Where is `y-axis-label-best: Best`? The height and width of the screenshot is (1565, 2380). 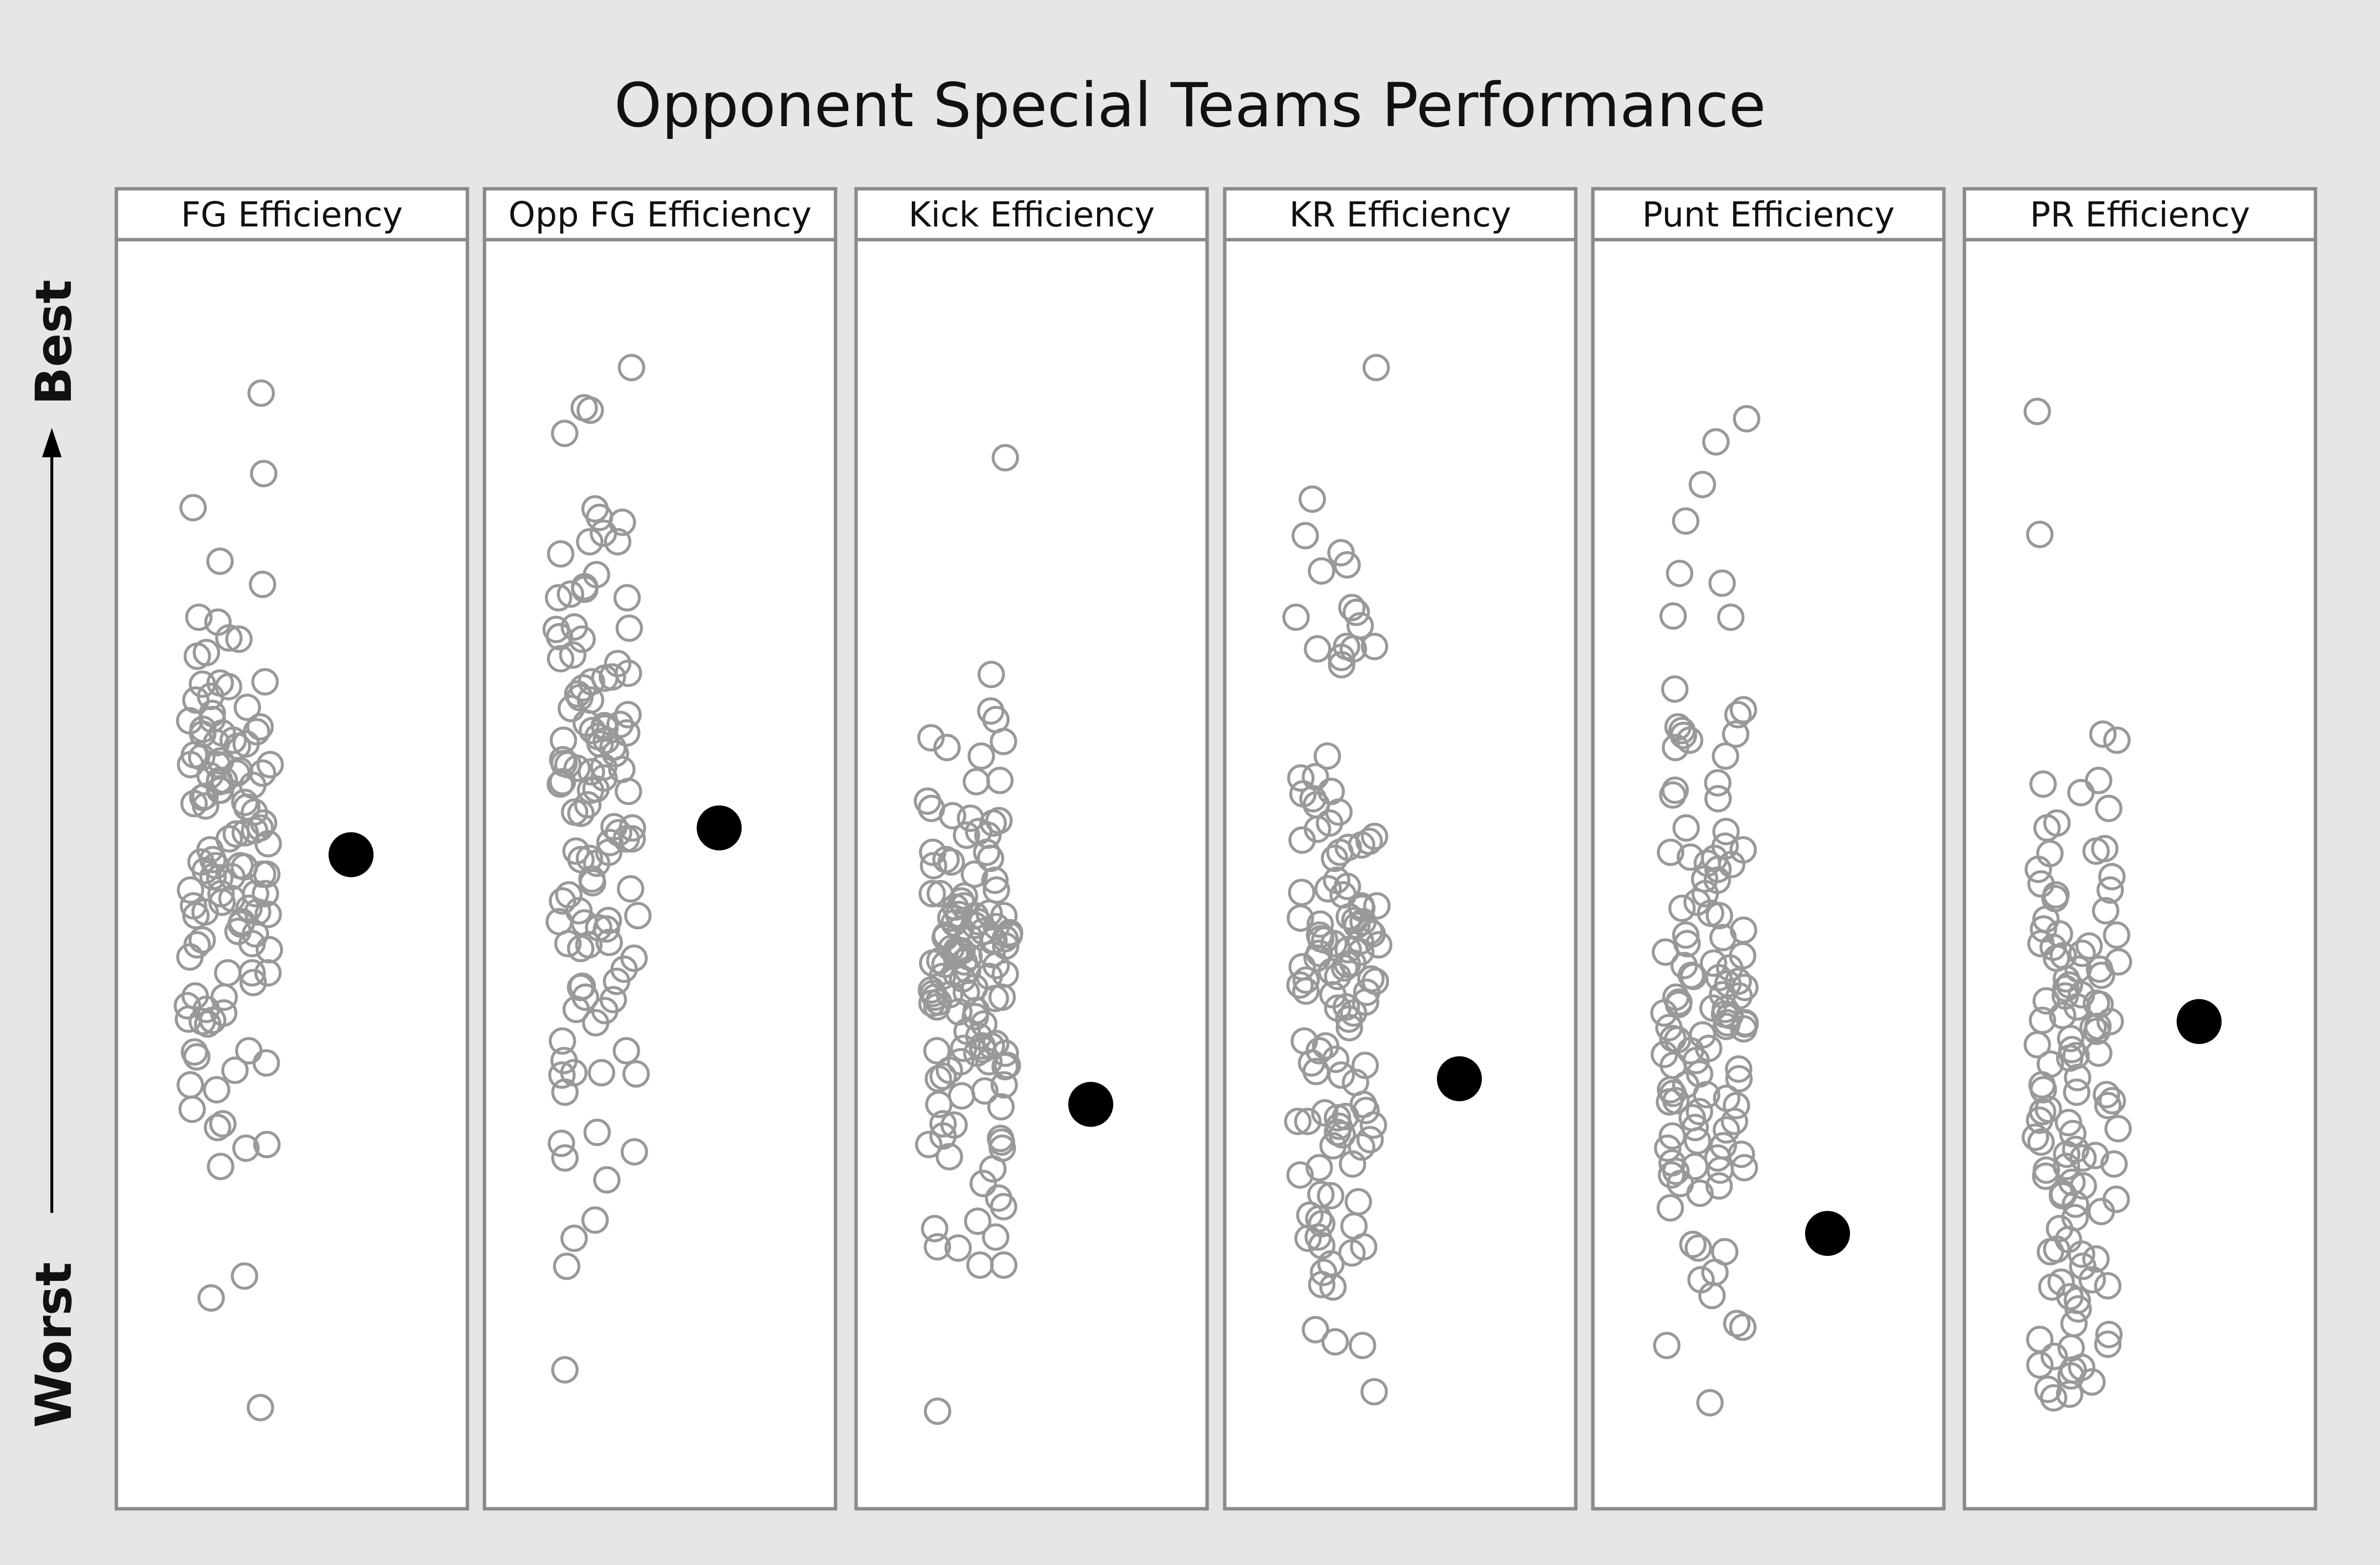 y-axis-label-best: Best is located at coordinates (54, 342).